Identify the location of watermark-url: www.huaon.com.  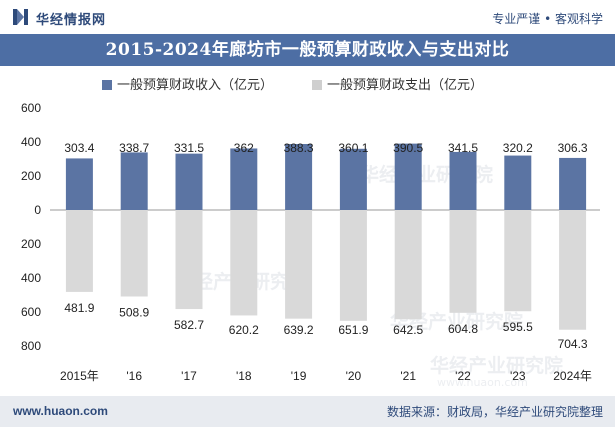
(482, 382).